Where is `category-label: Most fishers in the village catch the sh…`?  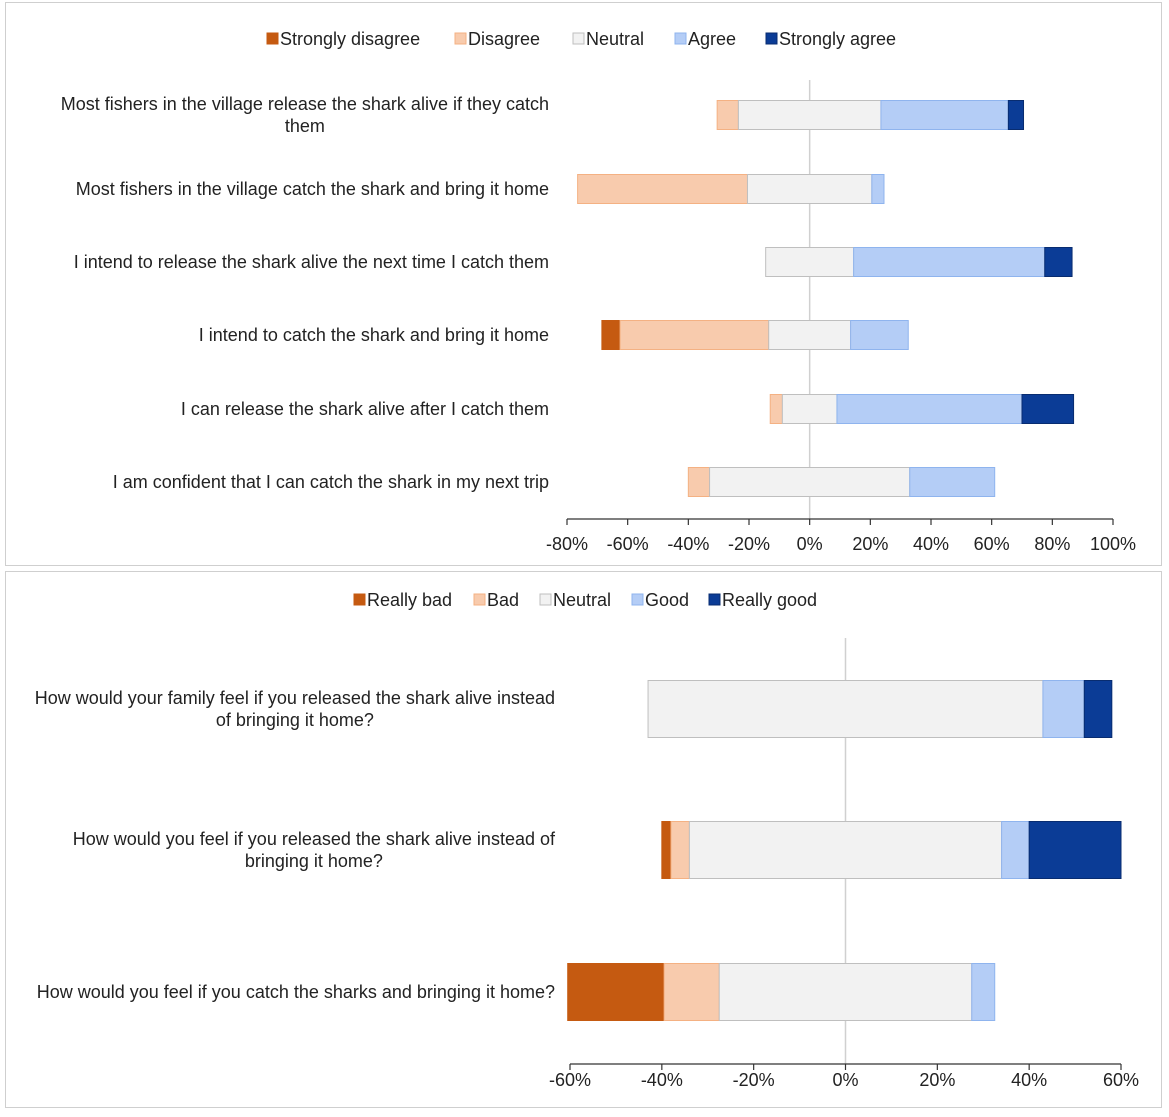 category-label: Most fishers in the village catch the sh… is located at coordinates (312, 189).